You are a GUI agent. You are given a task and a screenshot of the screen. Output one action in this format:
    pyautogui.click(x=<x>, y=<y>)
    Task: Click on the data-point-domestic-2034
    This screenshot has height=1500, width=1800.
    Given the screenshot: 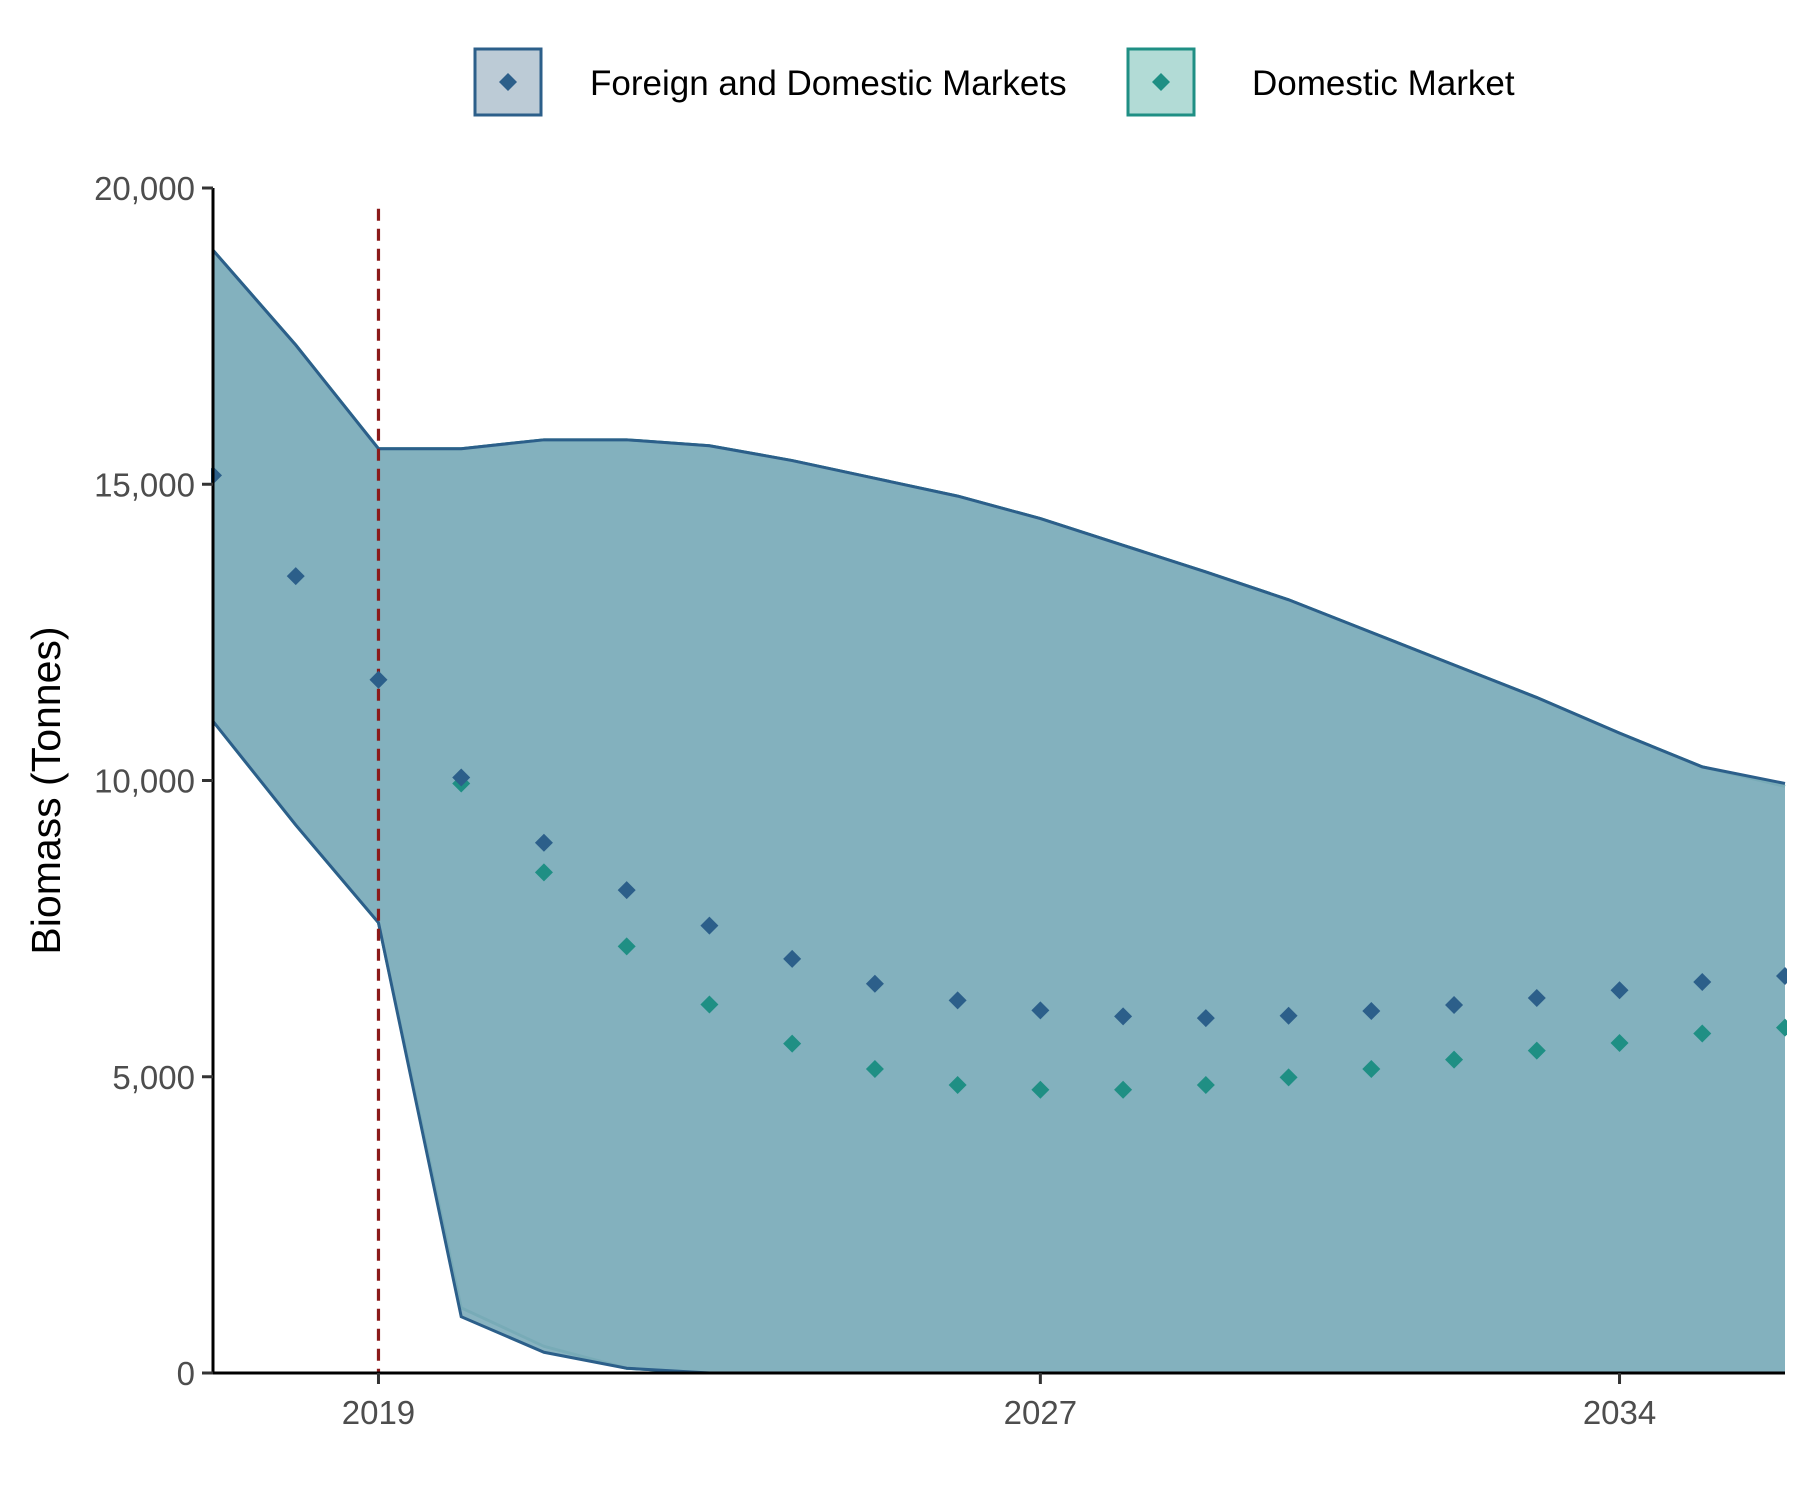 What is the action you would take?
    pyautogui.click(x=1619, y=1042)
    